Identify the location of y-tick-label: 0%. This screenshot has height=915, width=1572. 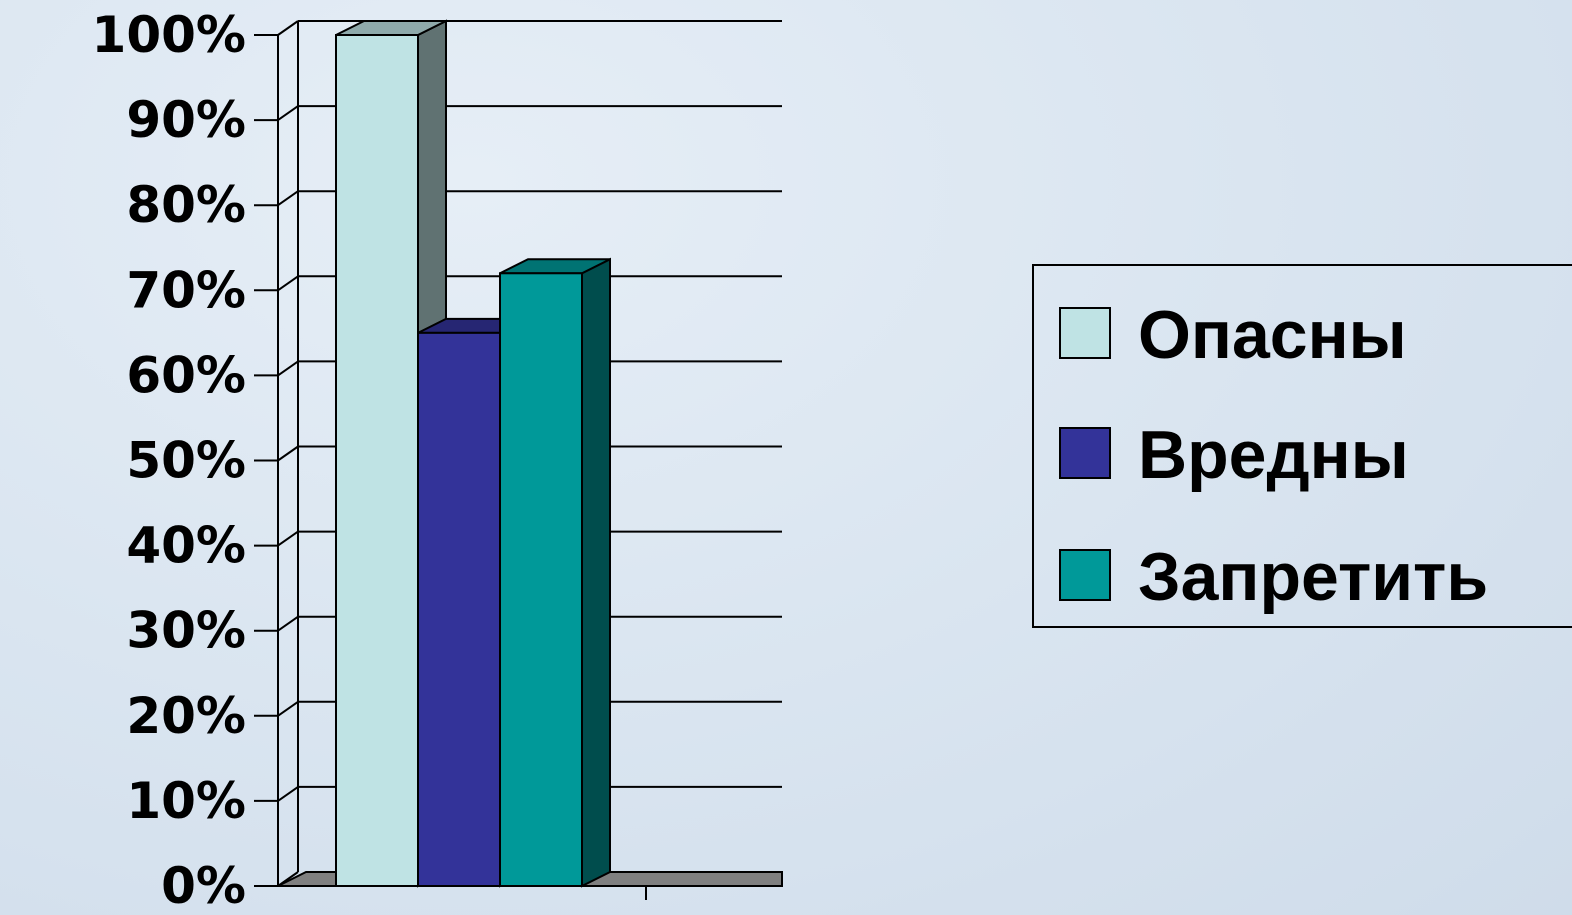
(203, 886).